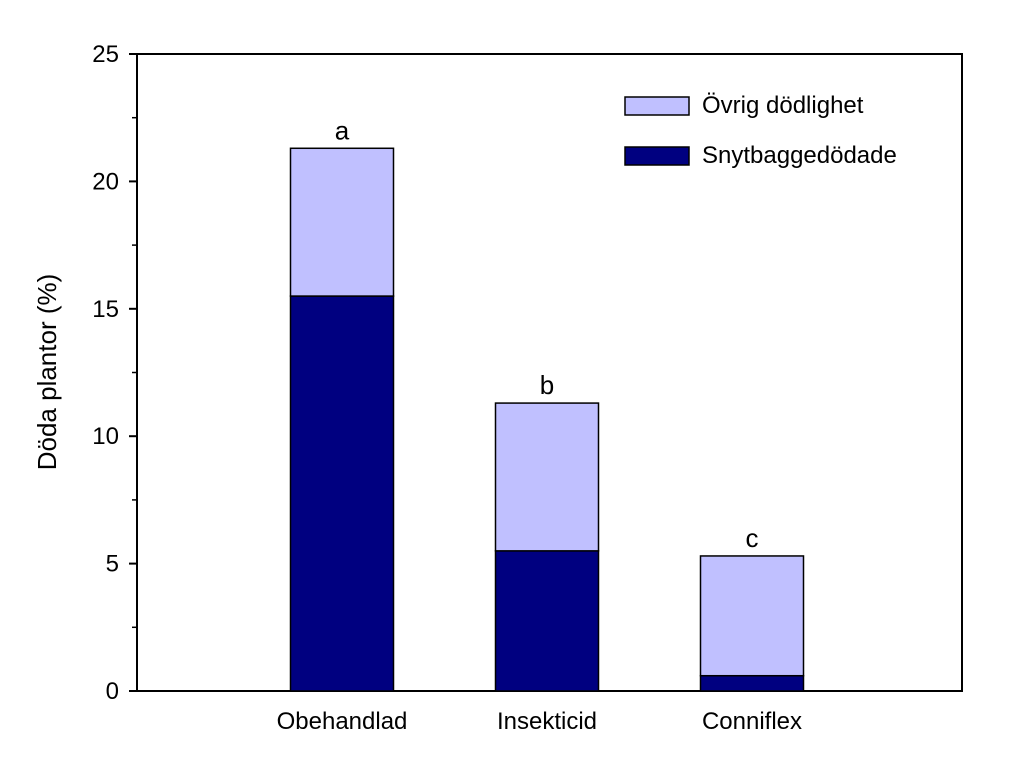 The width and height of the screenshot is (1024, 759). What do you see at coordinates (105, 181) in the screenshot?
I see `y-tick-label: 20` at bounding box center [105, 181].